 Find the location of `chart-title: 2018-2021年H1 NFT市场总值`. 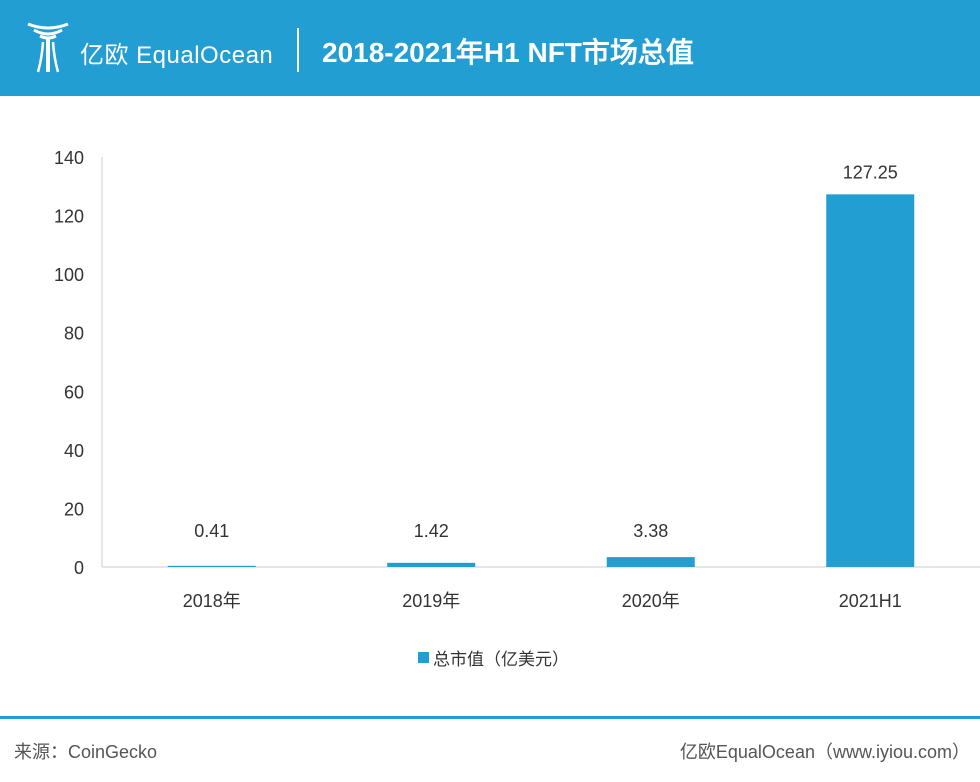

chart-title: 2018-2021年H1 NFT市场总值 is located at coordinates (508, 52).